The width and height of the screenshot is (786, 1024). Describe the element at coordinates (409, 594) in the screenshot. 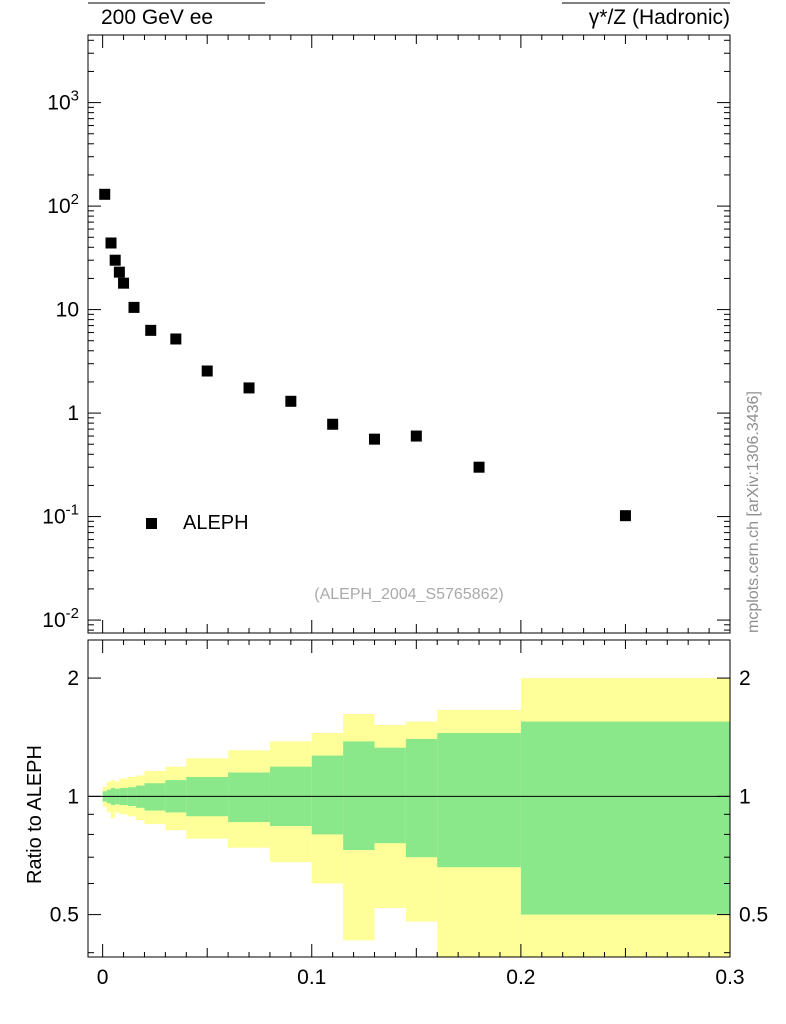

I see `analysis-watermark: (ALEPH_2004_S5765862)` at that location.